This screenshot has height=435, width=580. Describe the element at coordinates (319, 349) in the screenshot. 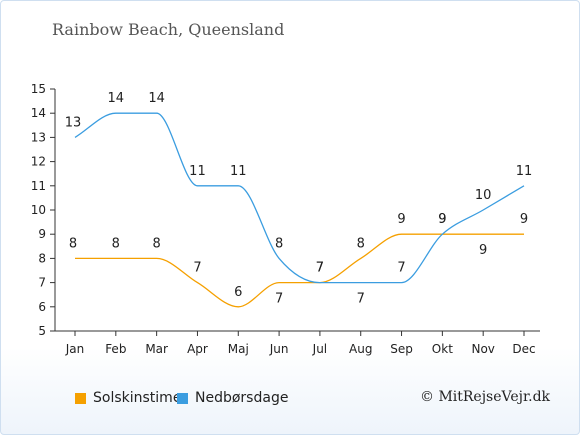

I see `x-tick-label: Jul` at that location.